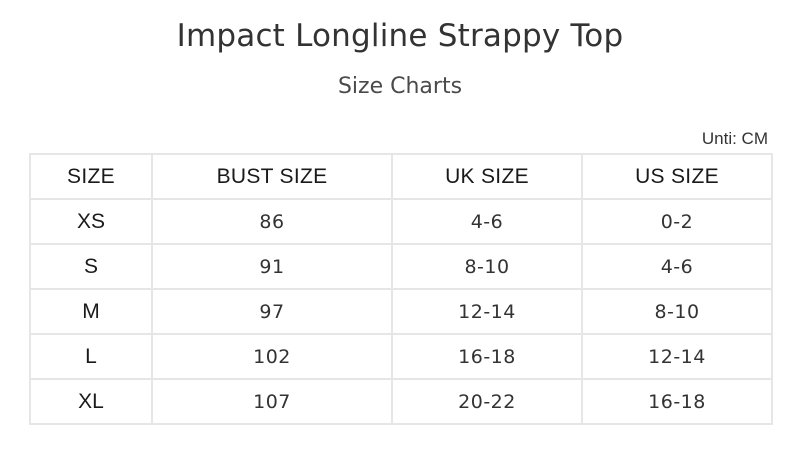 This screenshot has height=469, width=800. What do you see at coordinates (272, 311) in the screenshot?
I see `bust-size-cell: 97` at bounding box center [272, 311].